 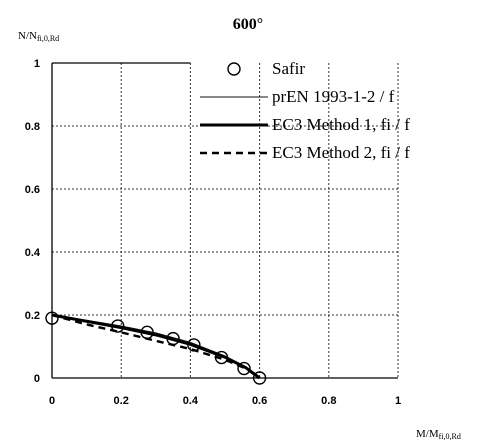 I want to click on x-tick-label: 1, so click(x=398, y=401).